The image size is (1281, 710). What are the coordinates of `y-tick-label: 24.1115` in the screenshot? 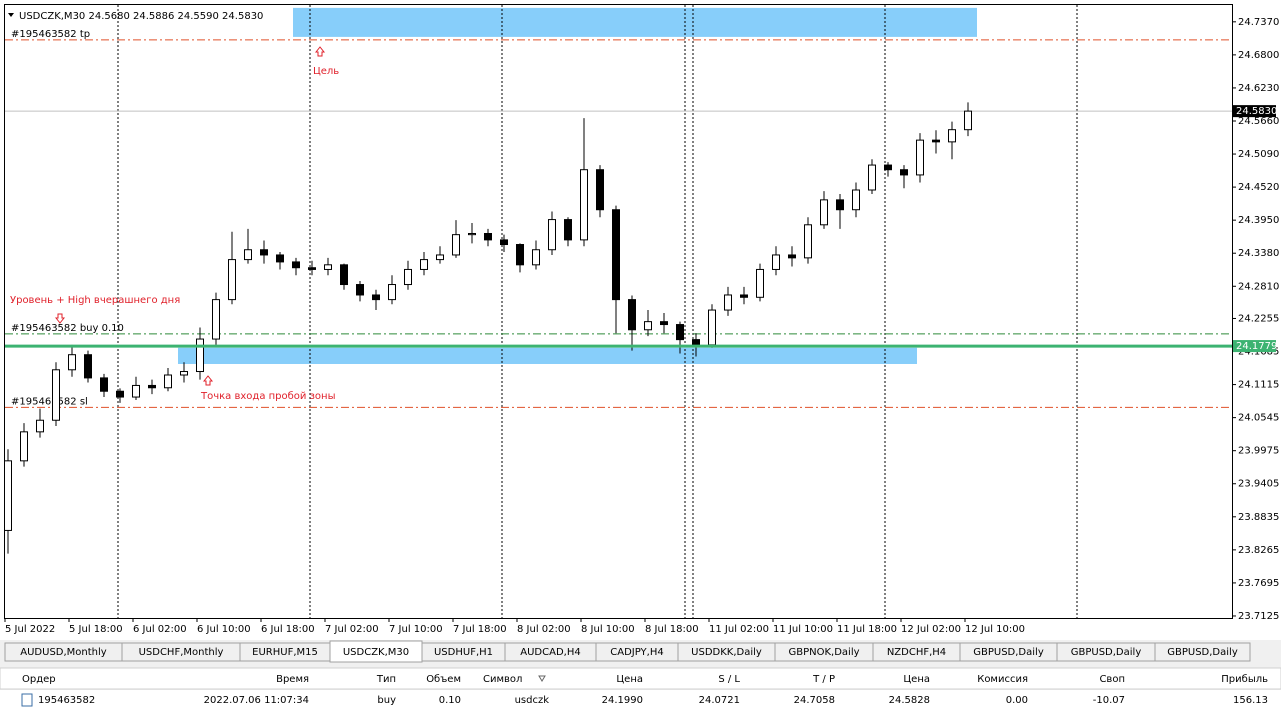 It's located at (1258, 385).